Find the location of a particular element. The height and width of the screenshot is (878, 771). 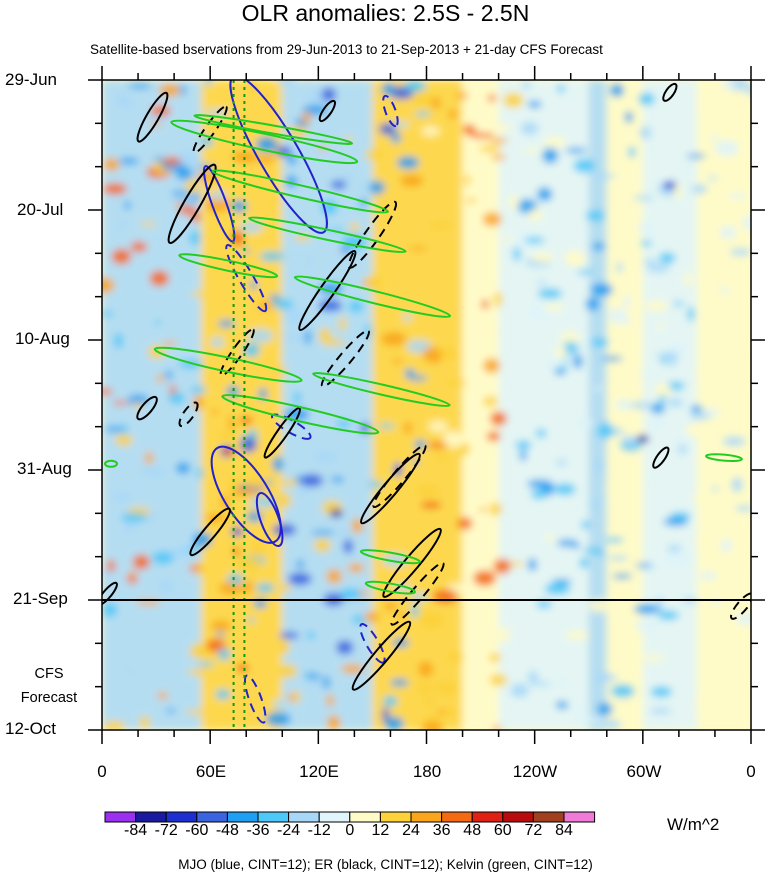

colorbar-tick-label: -48 is located at coordinates (227, 830).